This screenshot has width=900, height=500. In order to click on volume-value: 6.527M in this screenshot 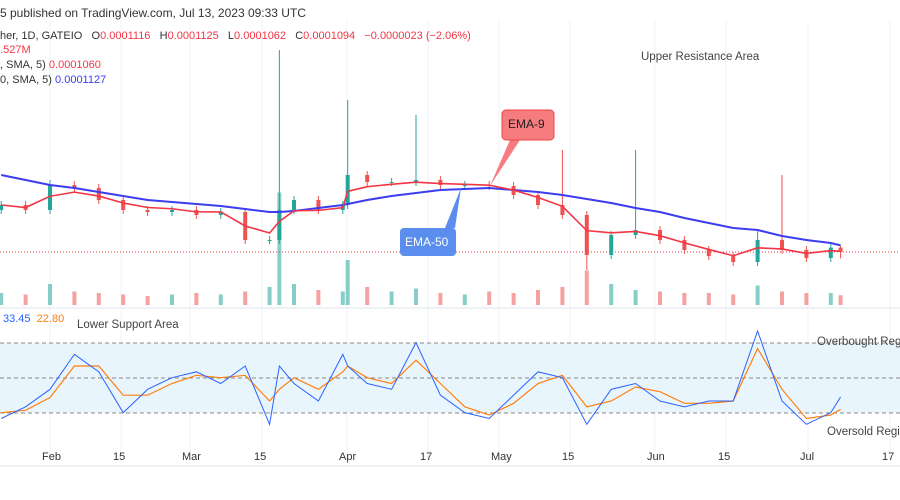, I will do `click(15, 50)`.